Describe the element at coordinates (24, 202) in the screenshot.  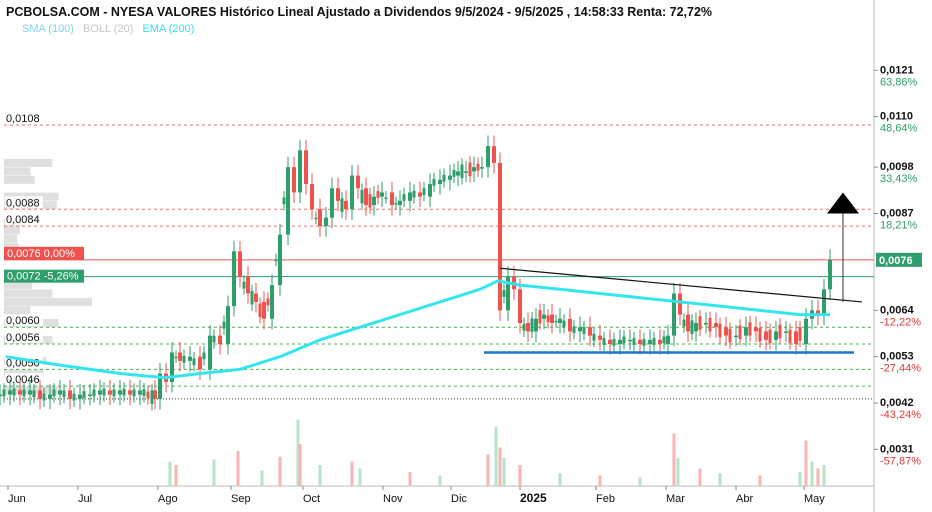
I see `level-label-bg` at that location.